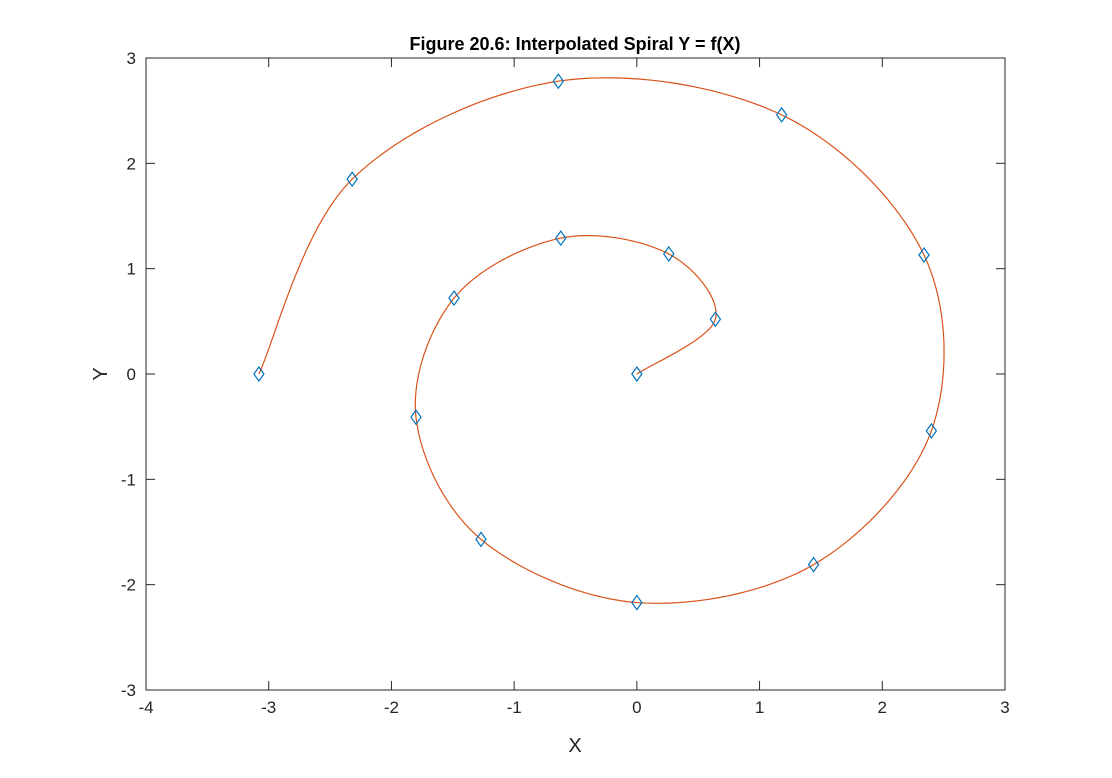  I want to click on y-tick-label: -3, so click(128, 690).